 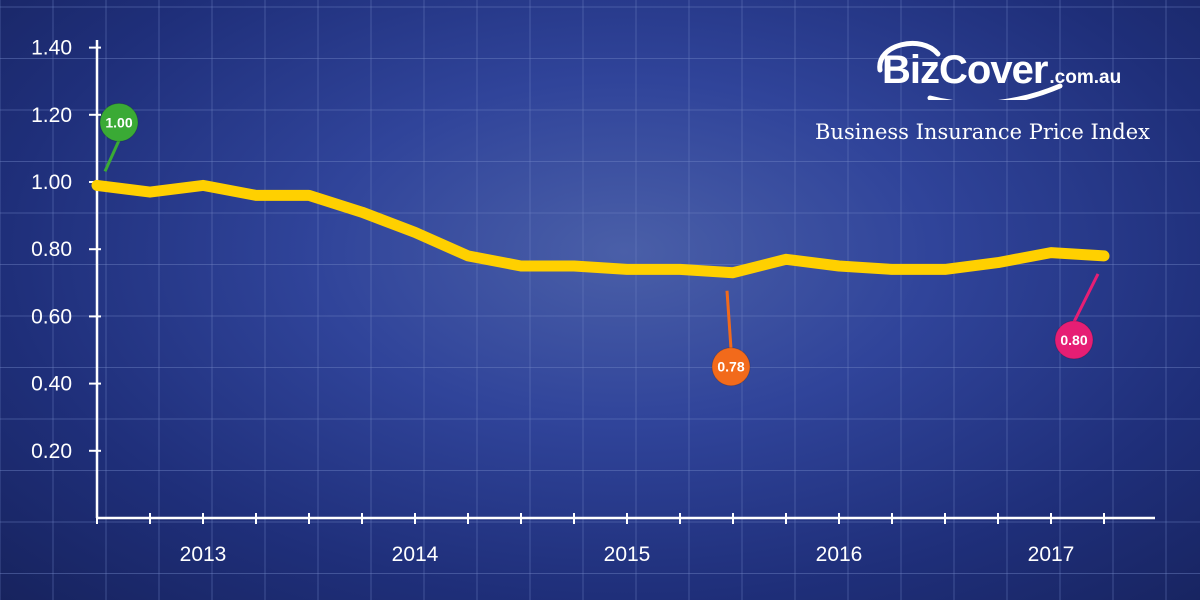 I want to click on brand-logo: BizCover .com.au, so click(x=1027, y=70).